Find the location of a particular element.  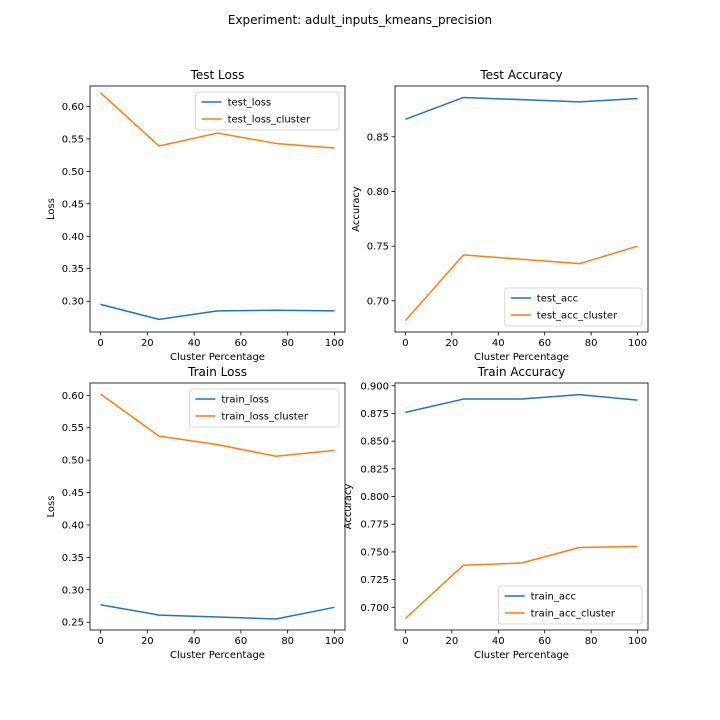

test-accuracy-ytick-label: 0.75 is located at coordinates (378, 247).